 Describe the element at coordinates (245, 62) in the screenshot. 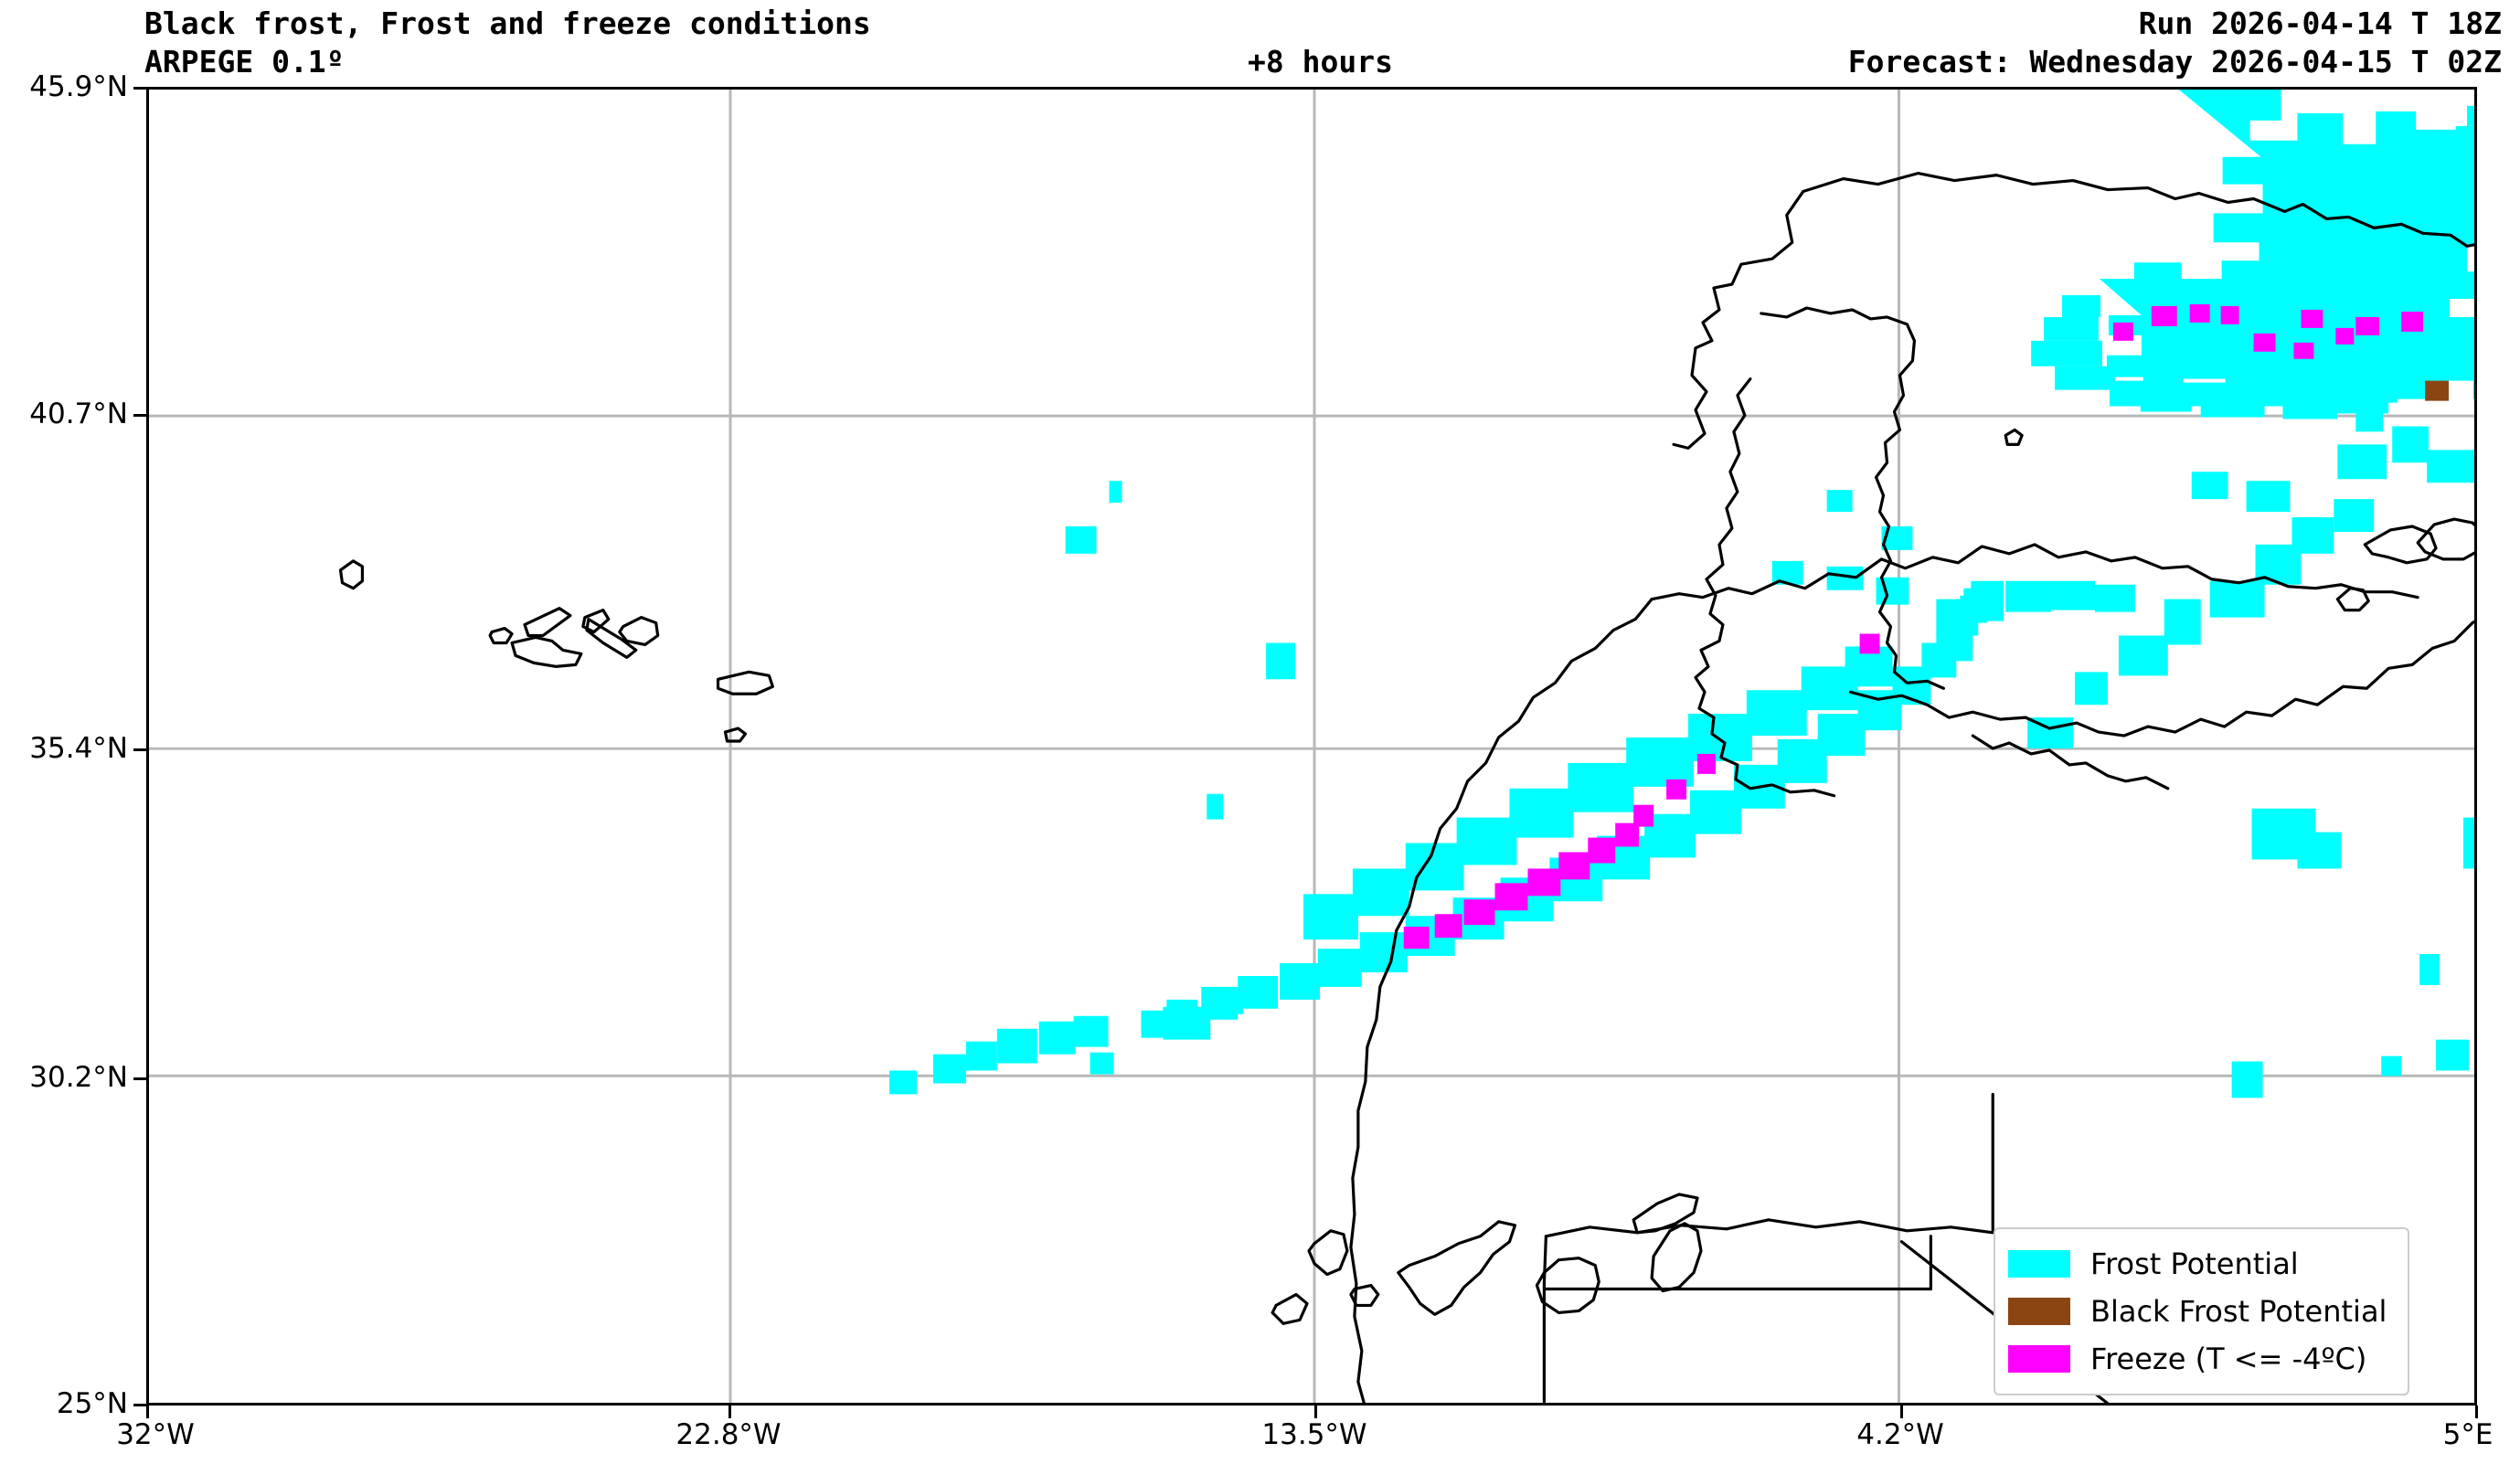

I see `model-label: ARPEGE 0.1º` at that location.